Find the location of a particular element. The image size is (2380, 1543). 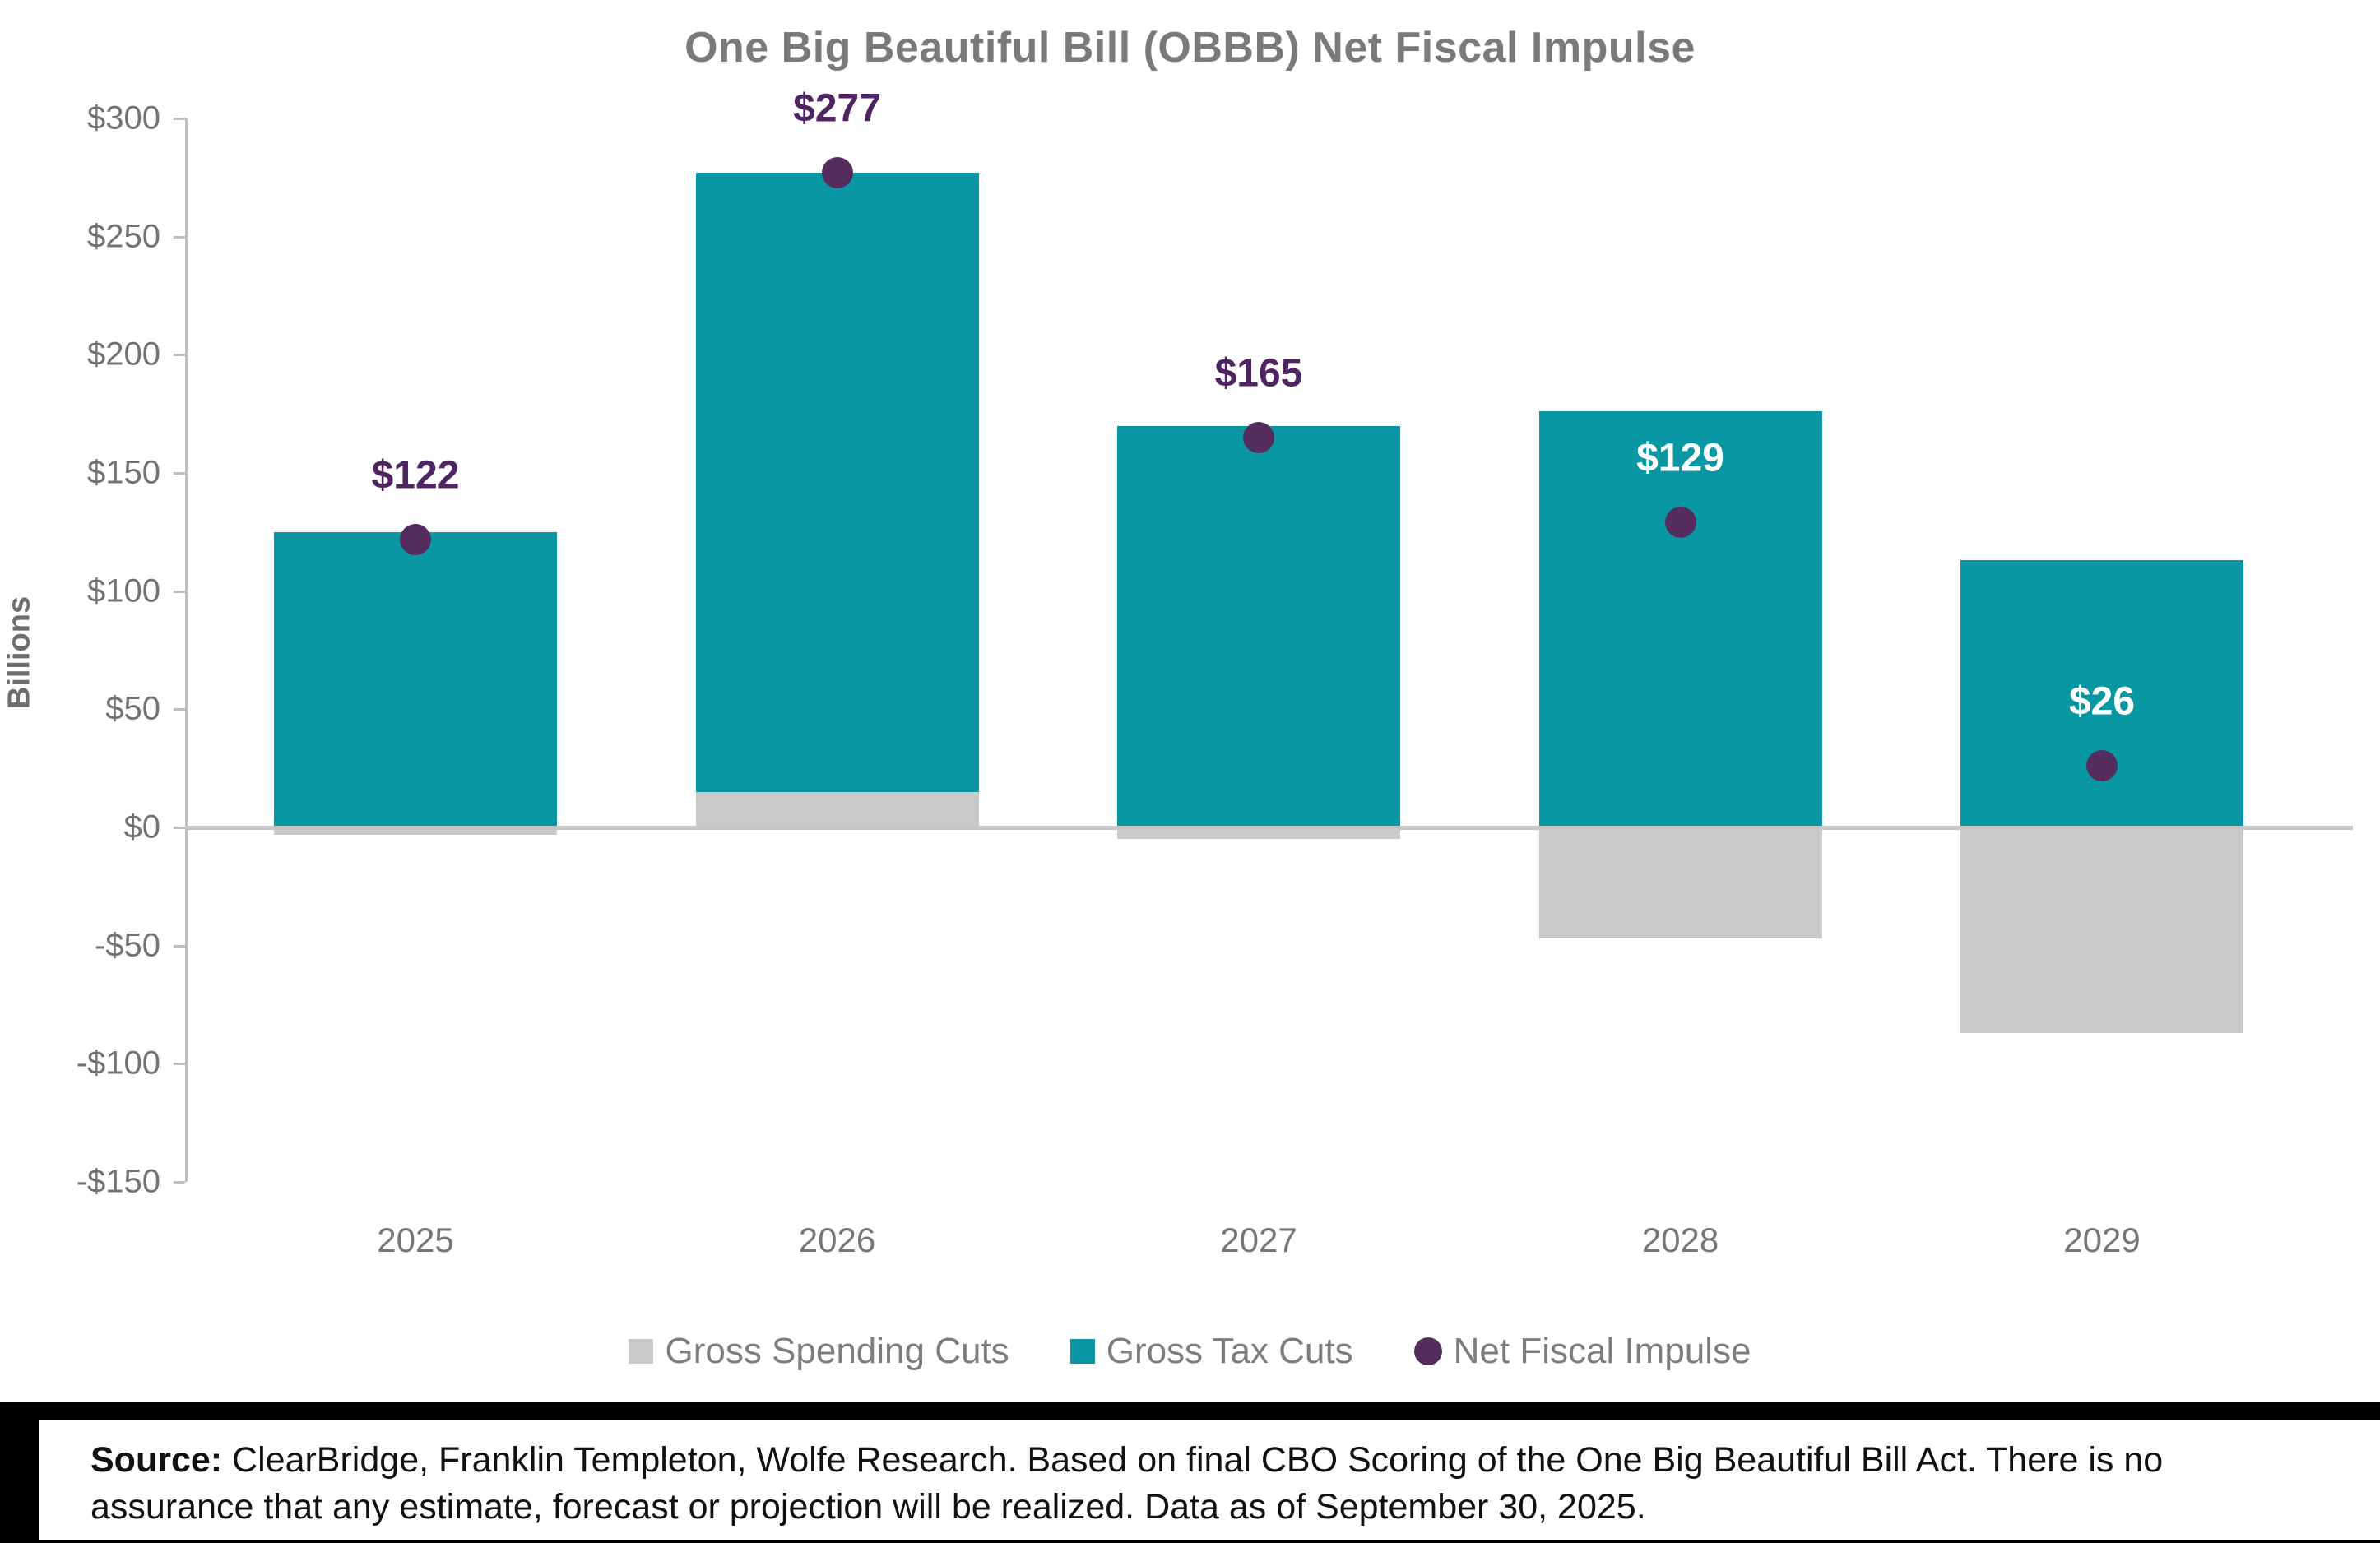

zero-baseline is located at coordinates (1269, 828).